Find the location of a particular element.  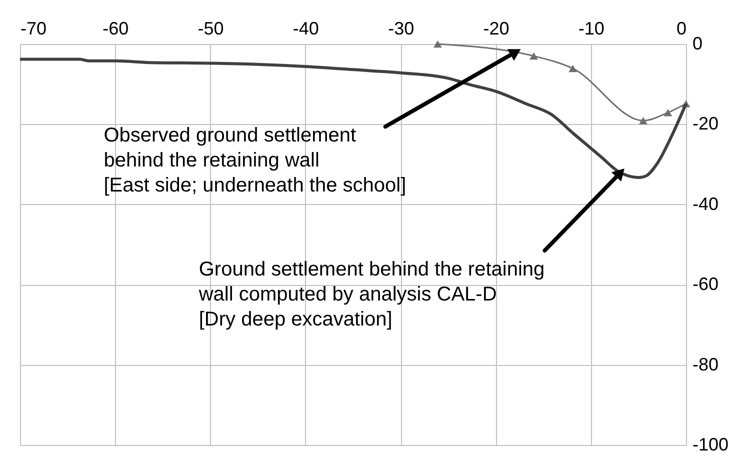

y-tick-label: -60 is located at coordinates (705, 284).